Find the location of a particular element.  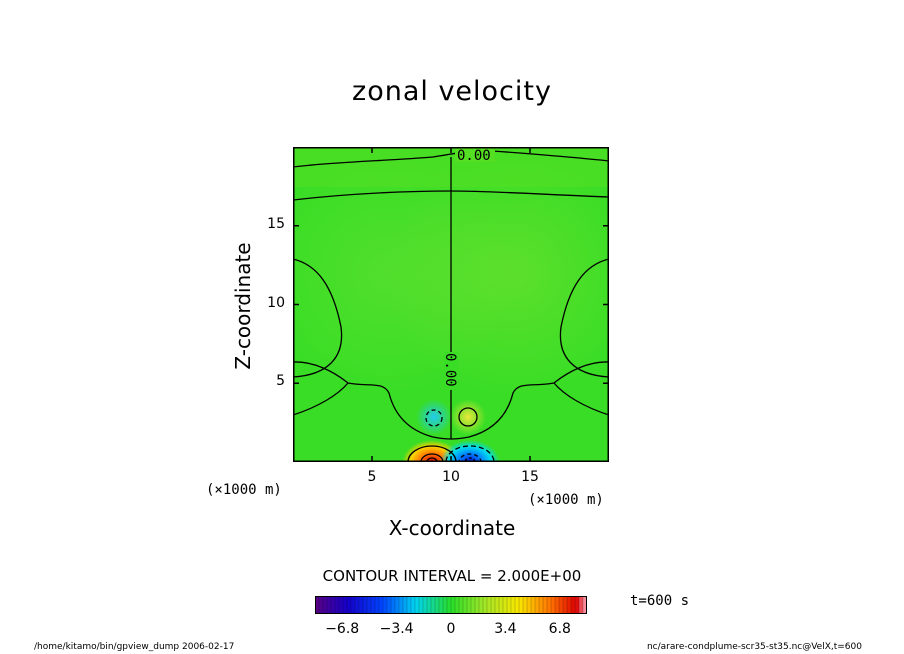

y-unit-label: (×1000 m) is located at coordinates (244, 490).